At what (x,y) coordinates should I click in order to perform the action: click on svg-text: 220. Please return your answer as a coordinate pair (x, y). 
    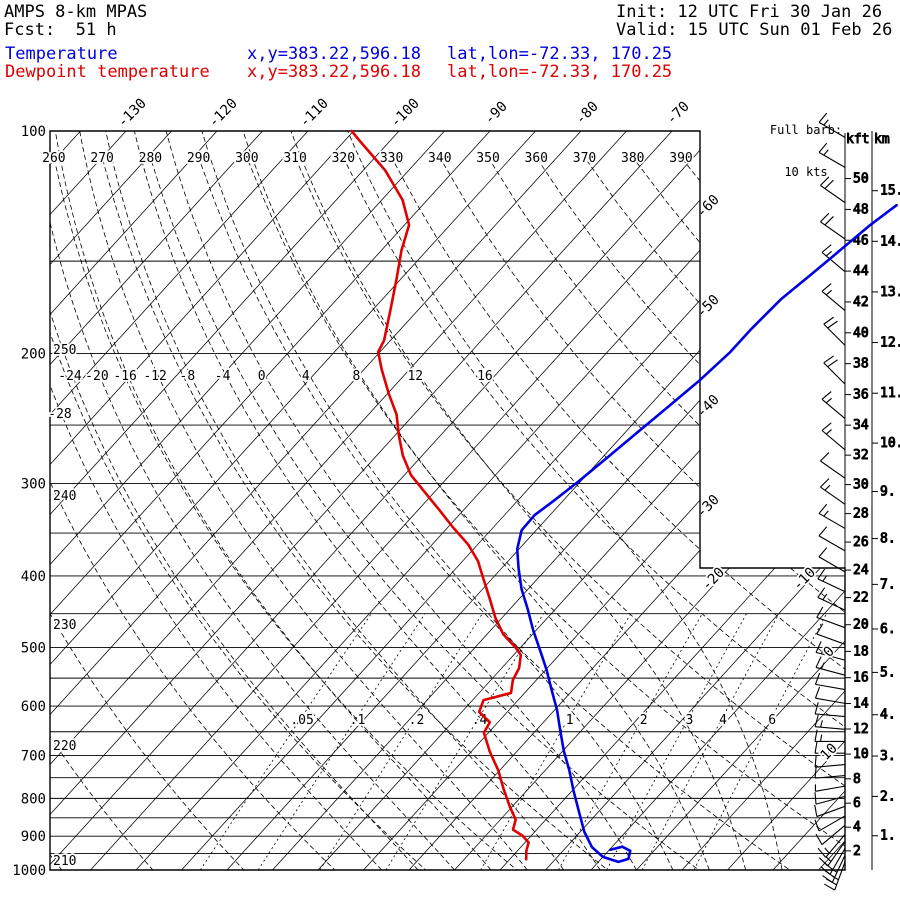
    Looking at the image, I should click on (64, 746).